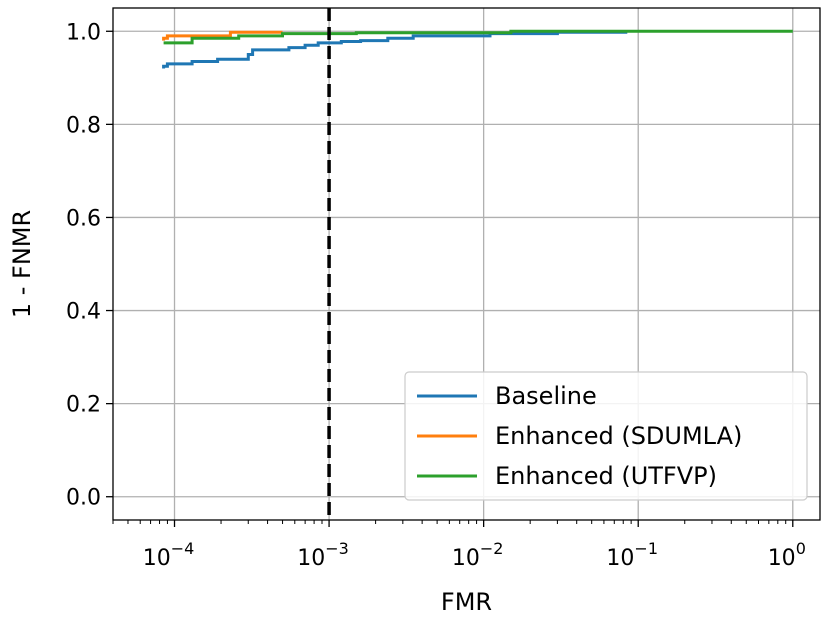 The width and height of the screenshot is (830, 623). I want to click on x-tick-exponent: −2, so click(492, 548).